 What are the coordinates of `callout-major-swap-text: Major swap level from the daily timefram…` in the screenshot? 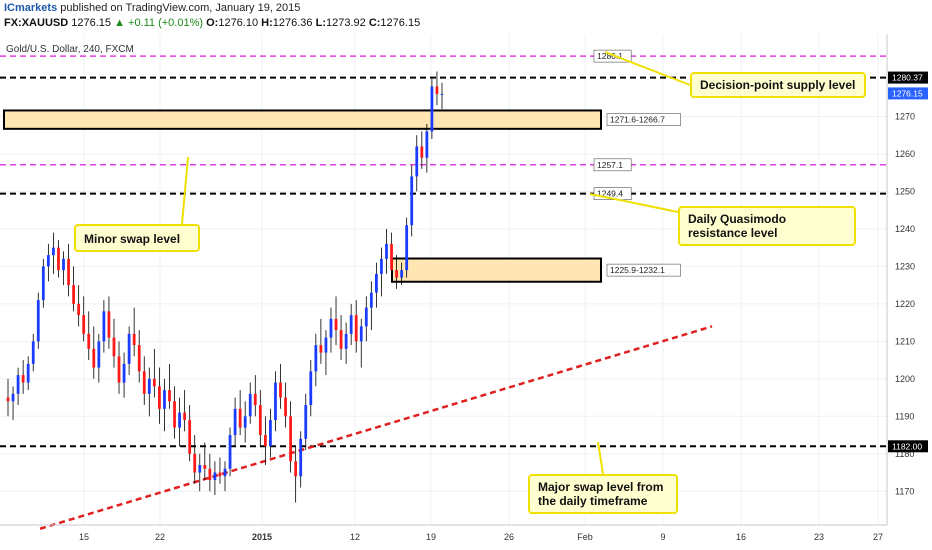 It's located at (601, 494).